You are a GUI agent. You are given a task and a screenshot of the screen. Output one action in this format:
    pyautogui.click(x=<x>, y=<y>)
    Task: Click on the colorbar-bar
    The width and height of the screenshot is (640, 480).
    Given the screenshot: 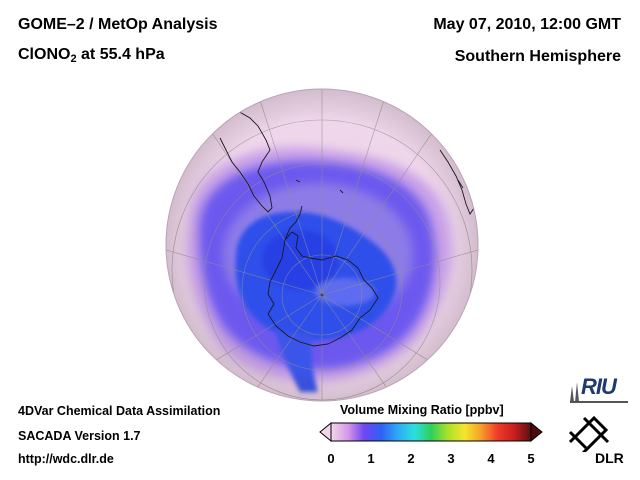 What is the action you would take?
    pyautogui.click(x=431, y=432)
    